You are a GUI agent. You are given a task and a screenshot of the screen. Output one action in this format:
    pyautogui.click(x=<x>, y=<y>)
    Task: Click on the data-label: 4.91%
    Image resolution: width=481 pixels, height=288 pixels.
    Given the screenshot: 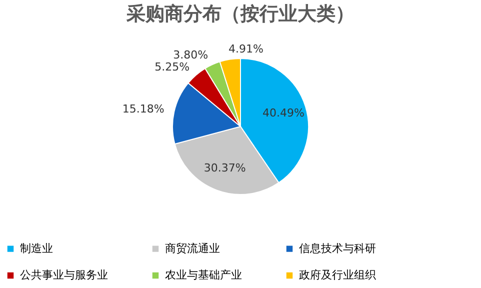 What is the action you would take?
    pyautogui.click(x=246, y=49)
    